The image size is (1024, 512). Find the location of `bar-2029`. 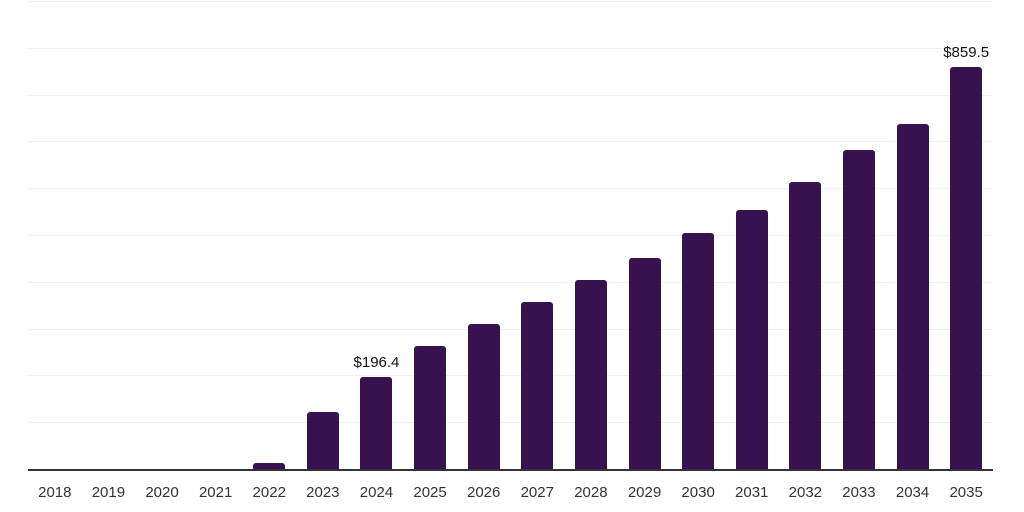

bar-2029 is located at coordinates (644, 363).